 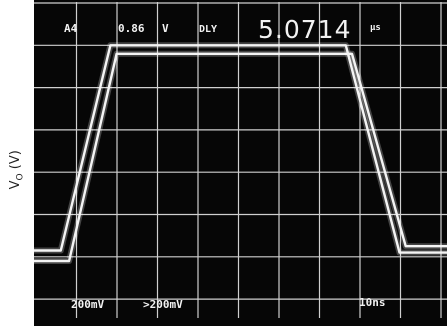 I want to click on ch2-scale-readout: >200mV, so click(x=163, y=304).